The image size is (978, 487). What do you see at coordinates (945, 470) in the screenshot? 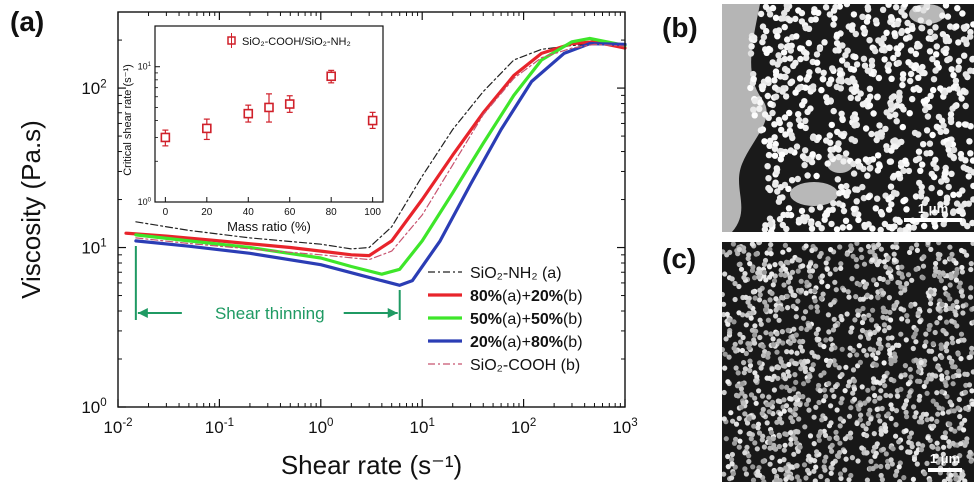
I see `scale-bar` at bounding box center [945, 470].